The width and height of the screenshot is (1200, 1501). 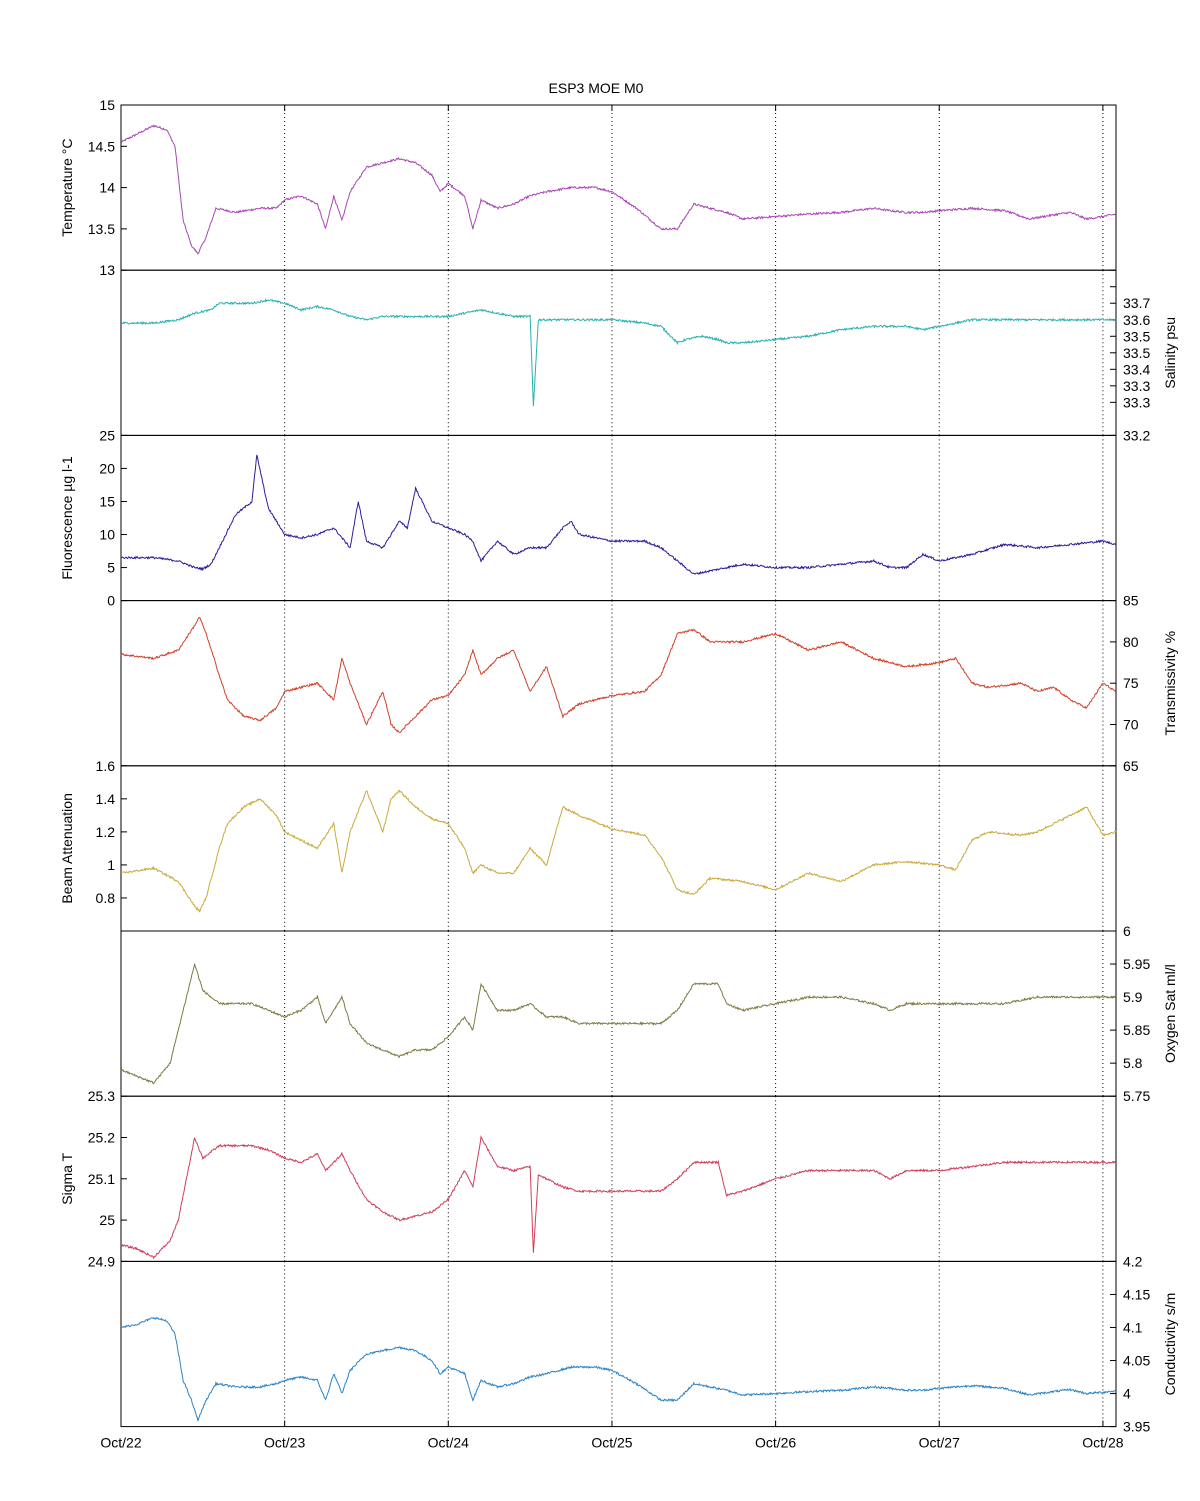 What do you see at coordinates (67, 187) in the screenshot?
I see `y-axis-label: Temperature °C` at bounding box center [67, 187].